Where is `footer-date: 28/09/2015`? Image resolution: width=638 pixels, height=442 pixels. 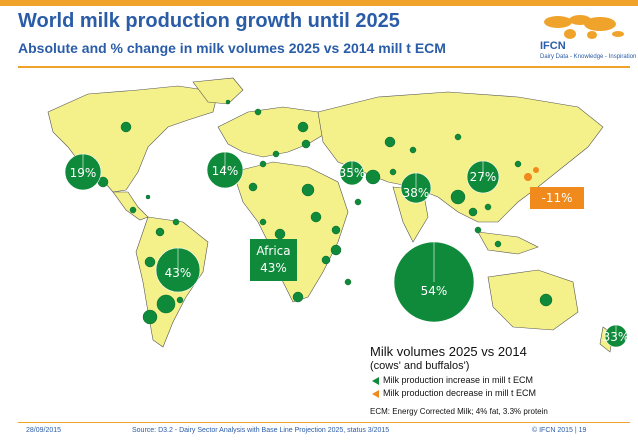
footer-date: 28/09/2015 is located at coordinates (44, 430).